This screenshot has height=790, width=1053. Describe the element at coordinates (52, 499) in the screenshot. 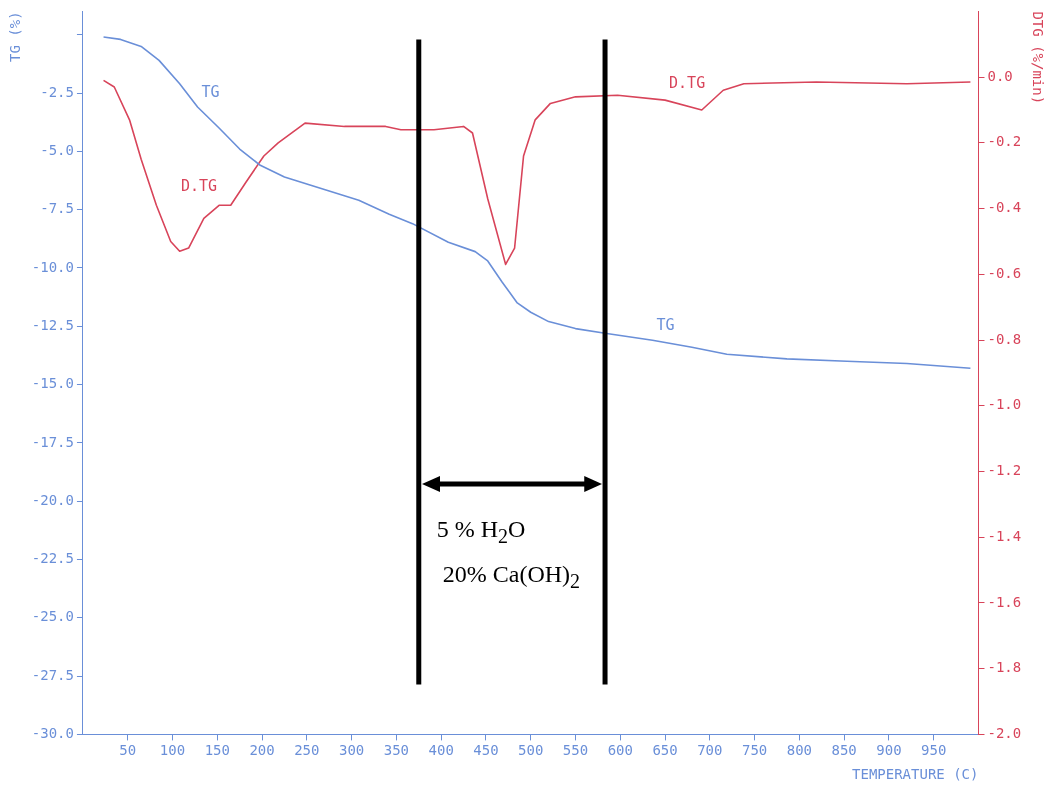

I see `y-tick-label: -20.0` at that location.